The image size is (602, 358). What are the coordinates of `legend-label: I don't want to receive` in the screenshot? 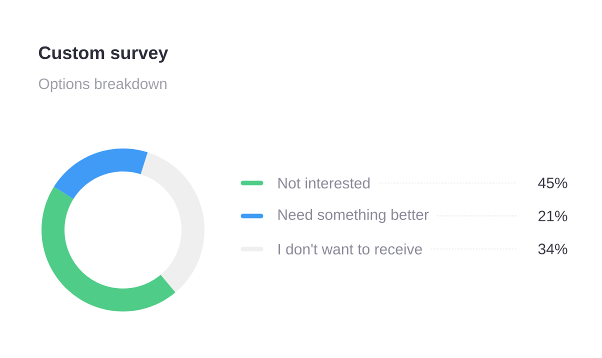 It's located at (350, 248).